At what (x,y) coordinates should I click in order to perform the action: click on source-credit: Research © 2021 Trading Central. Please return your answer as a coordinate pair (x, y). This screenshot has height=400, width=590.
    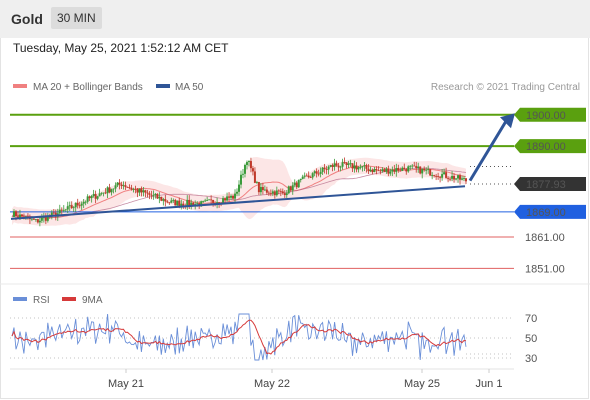
    Looking at the image, I should click on (505, 87).